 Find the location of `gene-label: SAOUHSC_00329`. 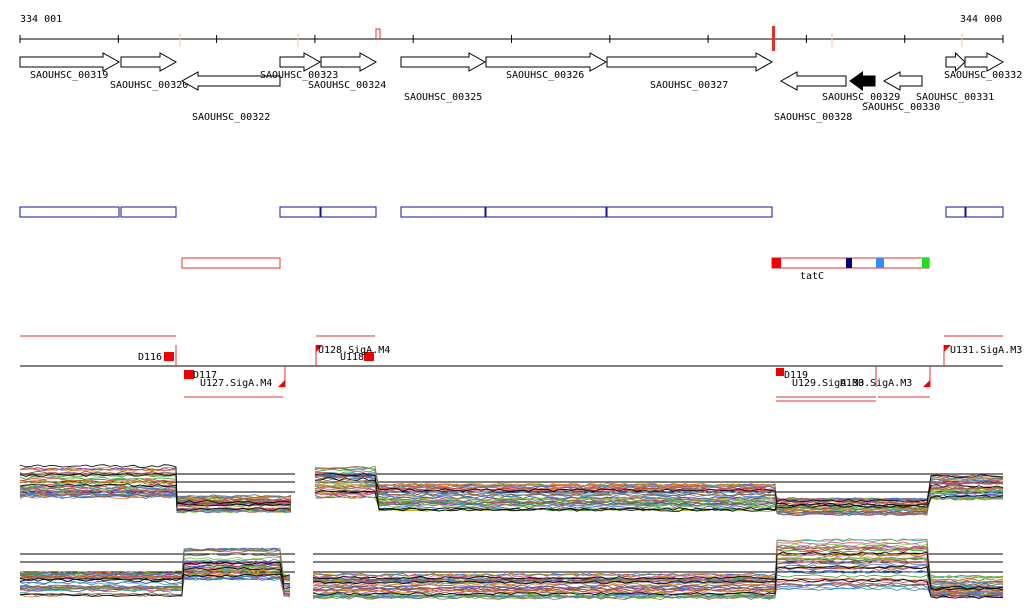

gene-label: SAOUHSC_00329 is located at coordinates (861, 97).